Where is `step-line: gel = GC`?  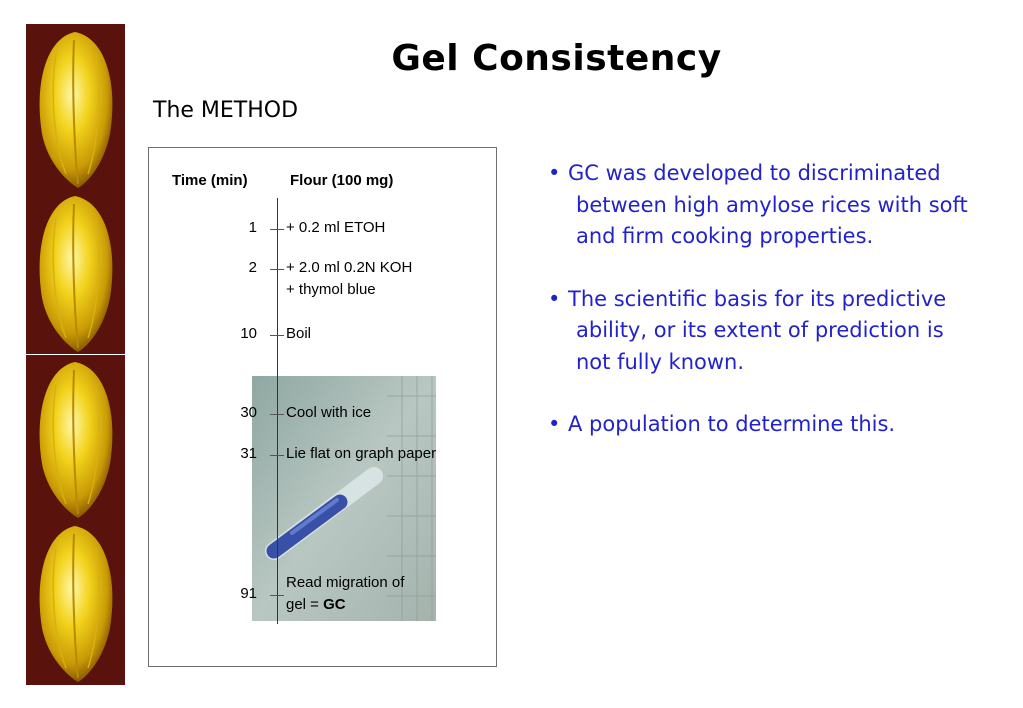
step-line: gel = GC is located at coordinates (345, 605).